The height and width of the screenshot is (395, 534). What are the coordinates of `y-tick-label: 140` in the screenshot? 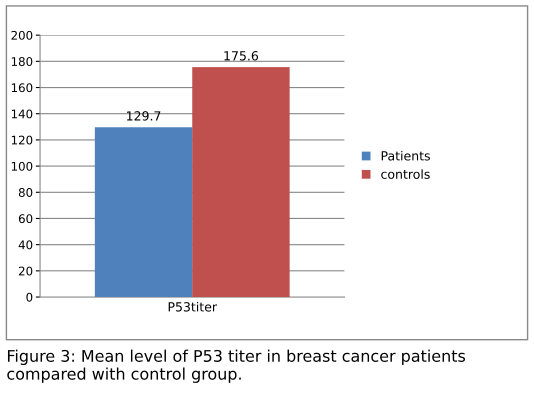 It's located at (22, 113).